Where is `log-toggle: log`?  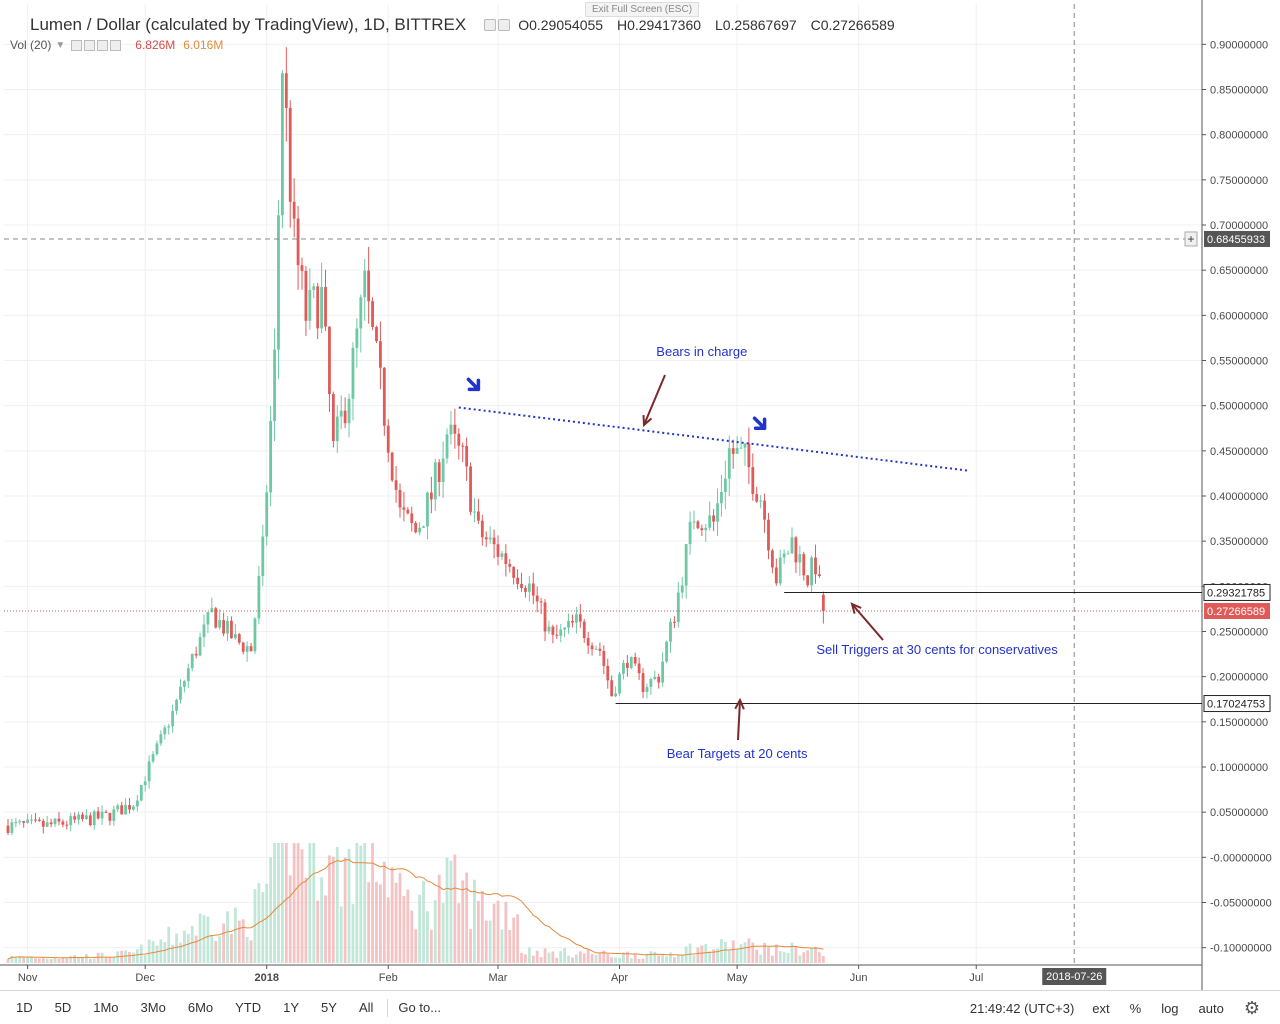
log-toggle: log is located at coordinates (1170, 1008).